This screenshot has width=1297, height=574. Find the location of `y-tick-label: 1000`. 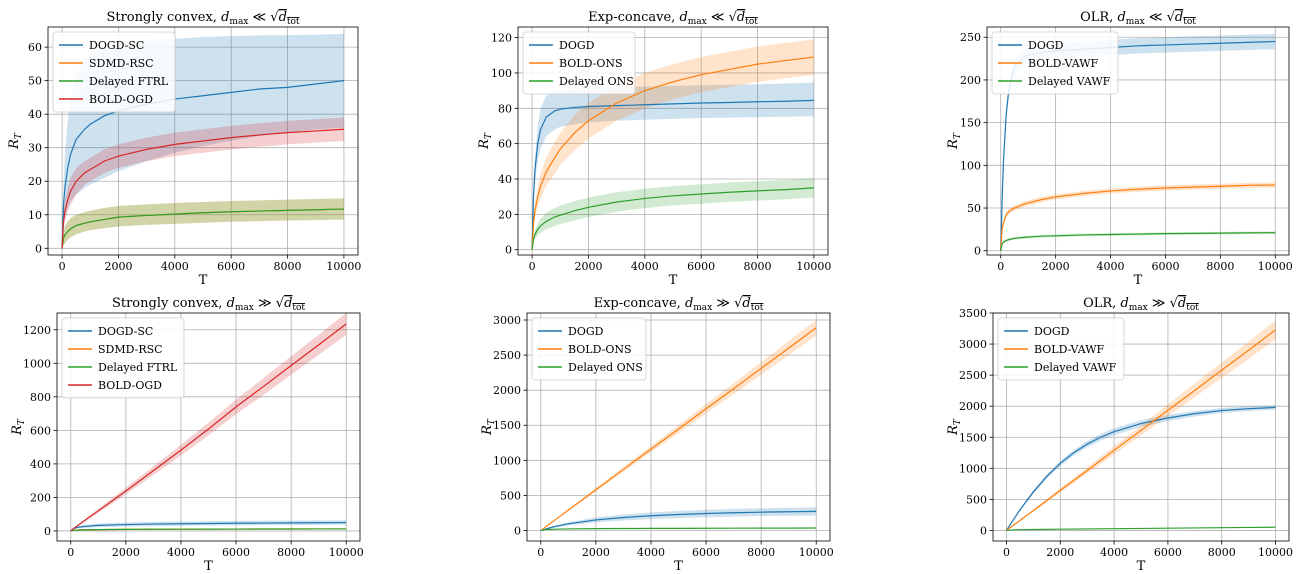

y-tick-label: 1000 is located at coordinates (973, 468).